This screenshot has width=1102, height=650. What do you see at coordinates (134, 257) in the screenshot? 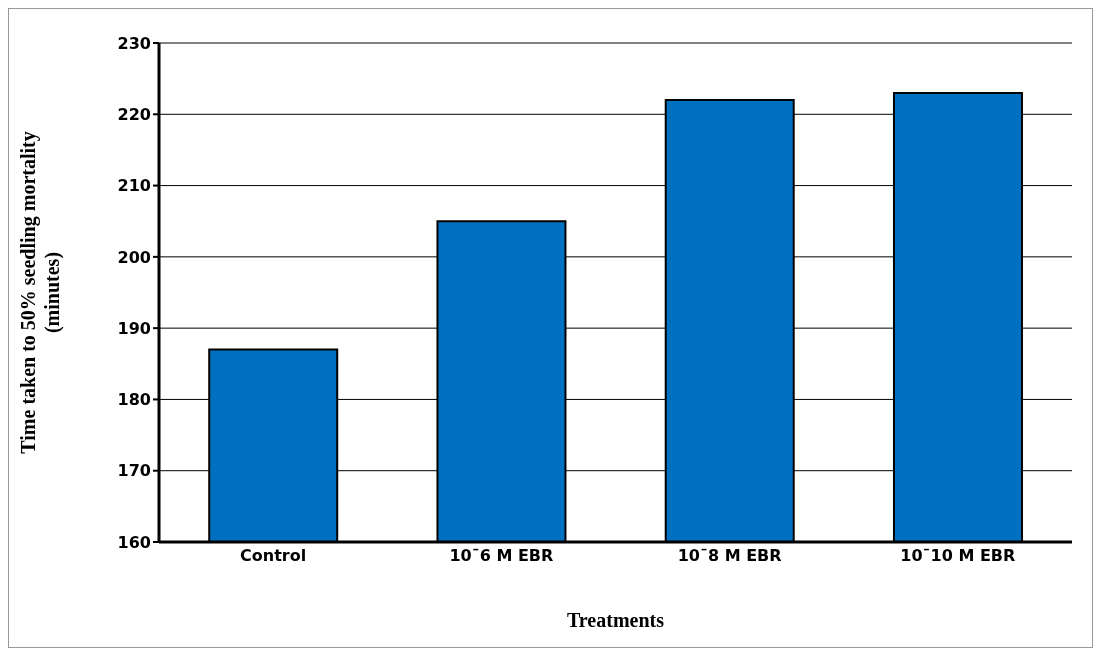
I see `y-tick-label: 200` at bounding box center [134, 257].